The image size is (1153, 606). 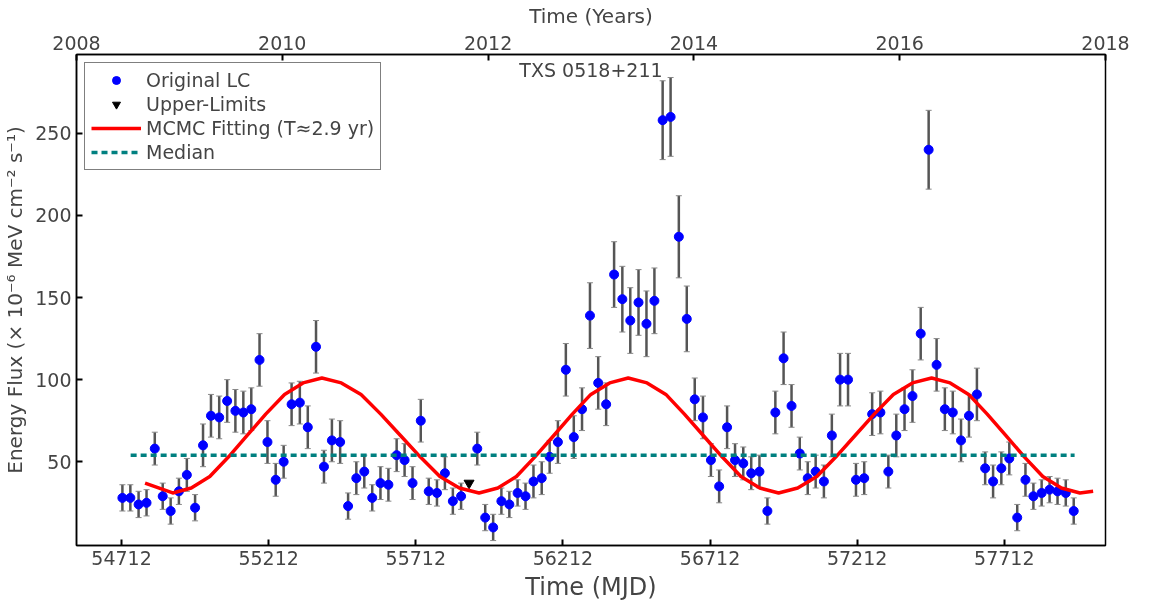 What do you see at coordinates (710, 557) in the screenshot?
I see `x-tick-label: 56712` at bounding box center [710, 557].